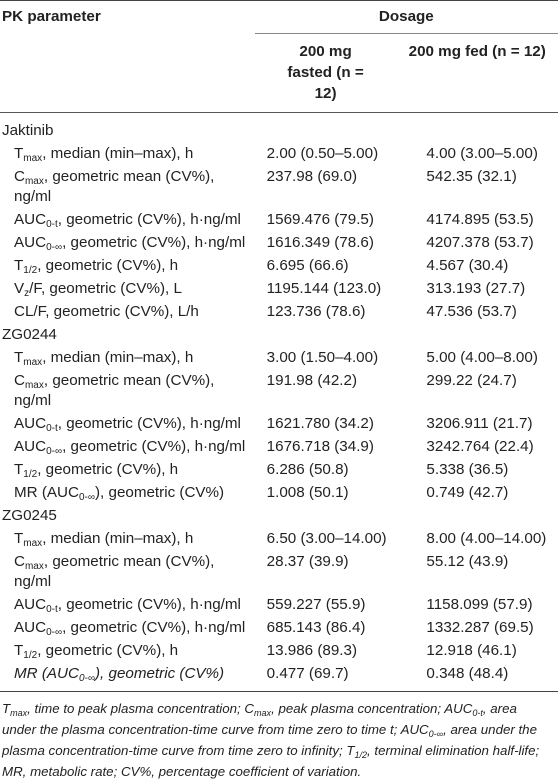 Image resolution: width=558 pixels, height=782 pixels. I want to click on fasted-value: 1616.349 (78.6), so click(320, 242).